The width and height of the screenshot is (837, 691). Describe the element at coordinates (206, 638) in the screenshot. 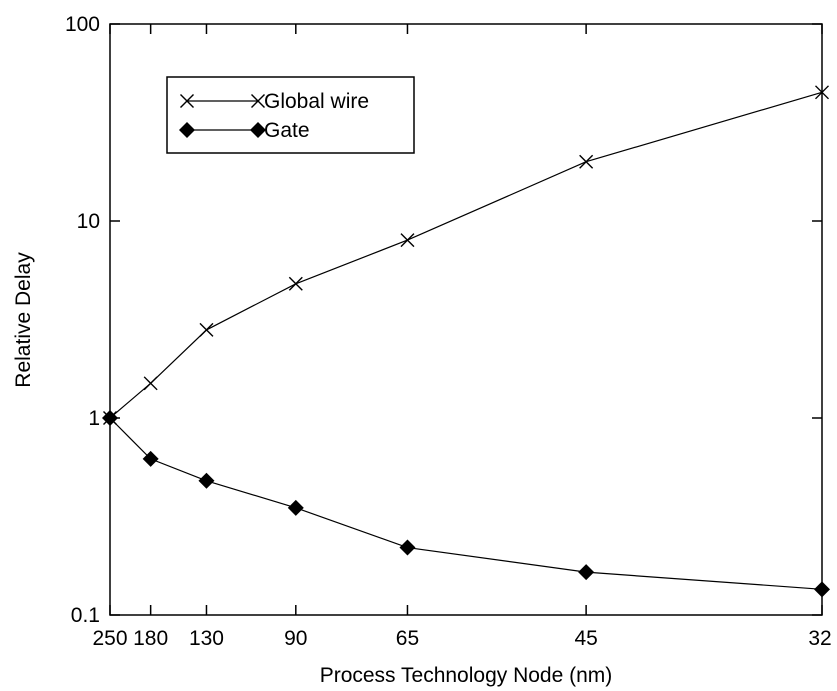

I see `x-tick-label: 130` at that location.